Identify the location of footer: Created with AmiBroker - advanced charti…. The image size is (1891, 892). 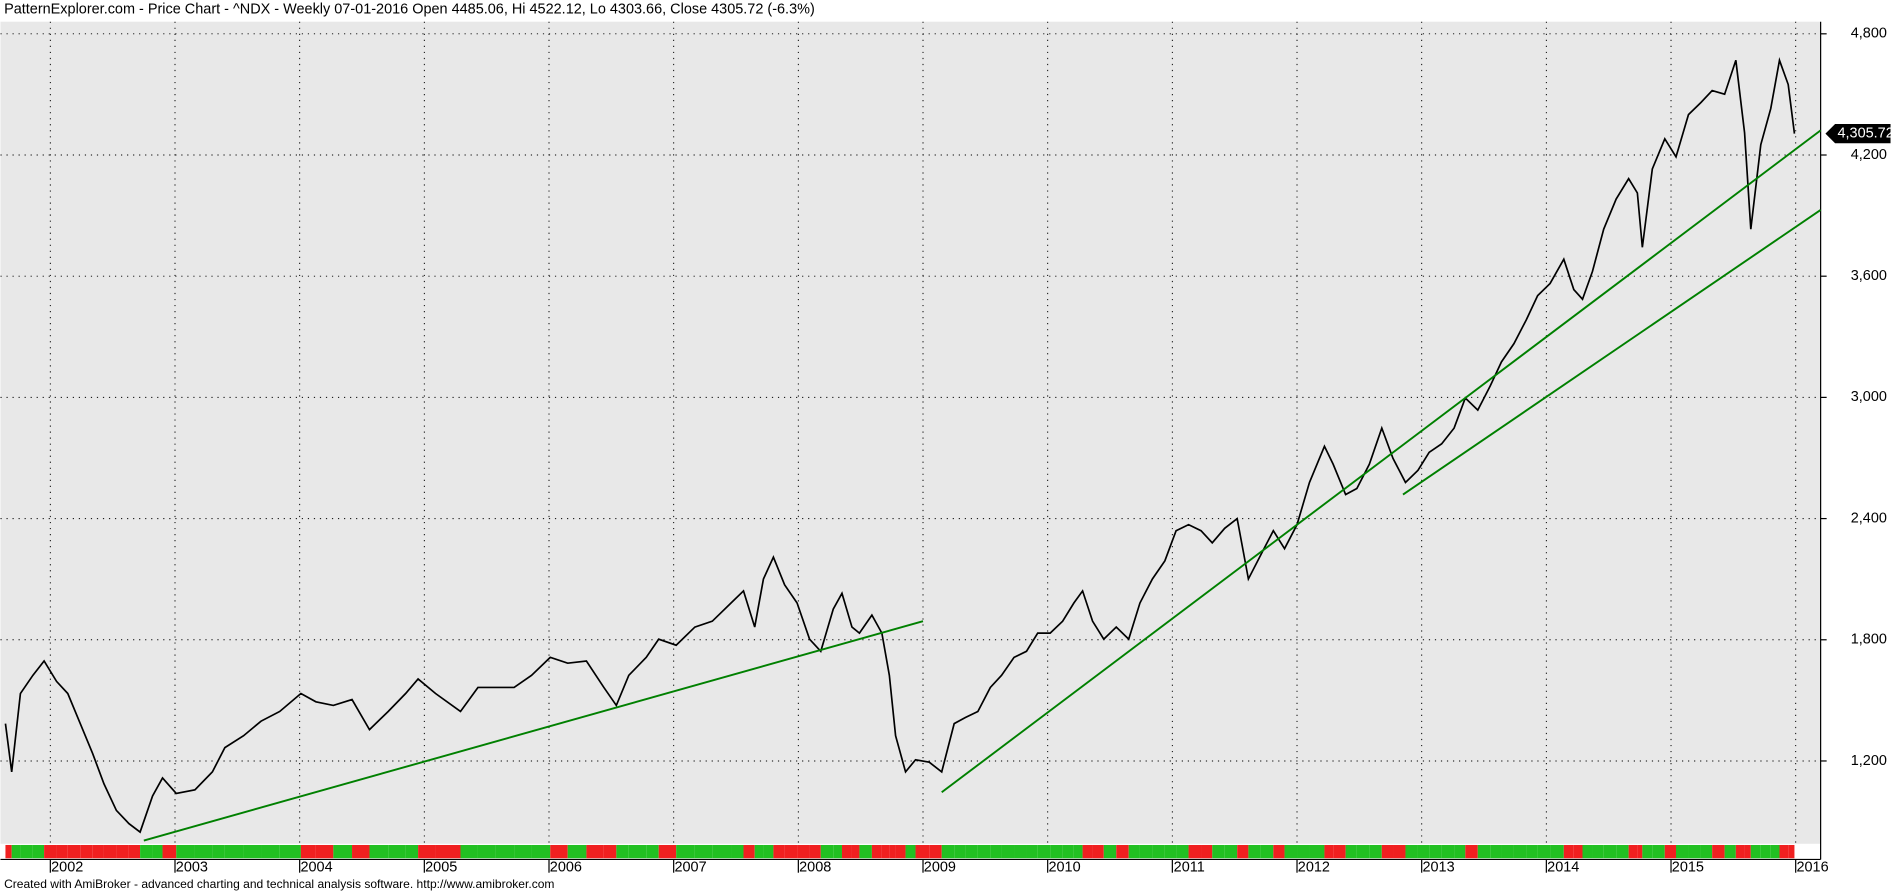
(279, 884).